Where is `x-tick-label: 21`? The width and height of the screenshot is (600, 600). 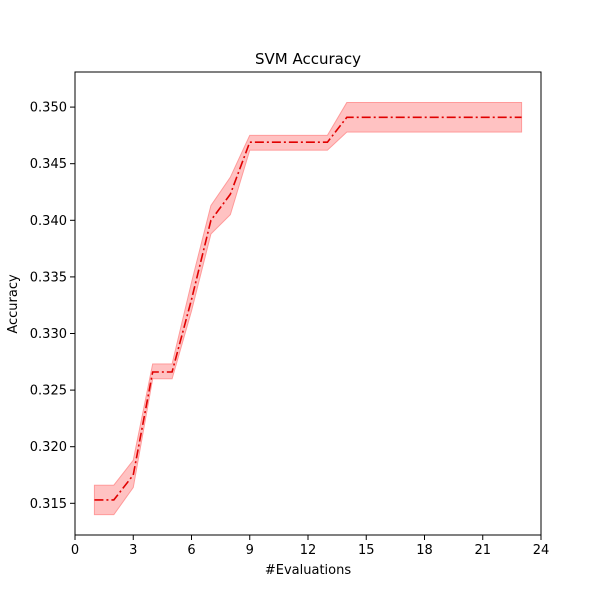
x-tick-label: 21 is located at coordinates (482, 550).